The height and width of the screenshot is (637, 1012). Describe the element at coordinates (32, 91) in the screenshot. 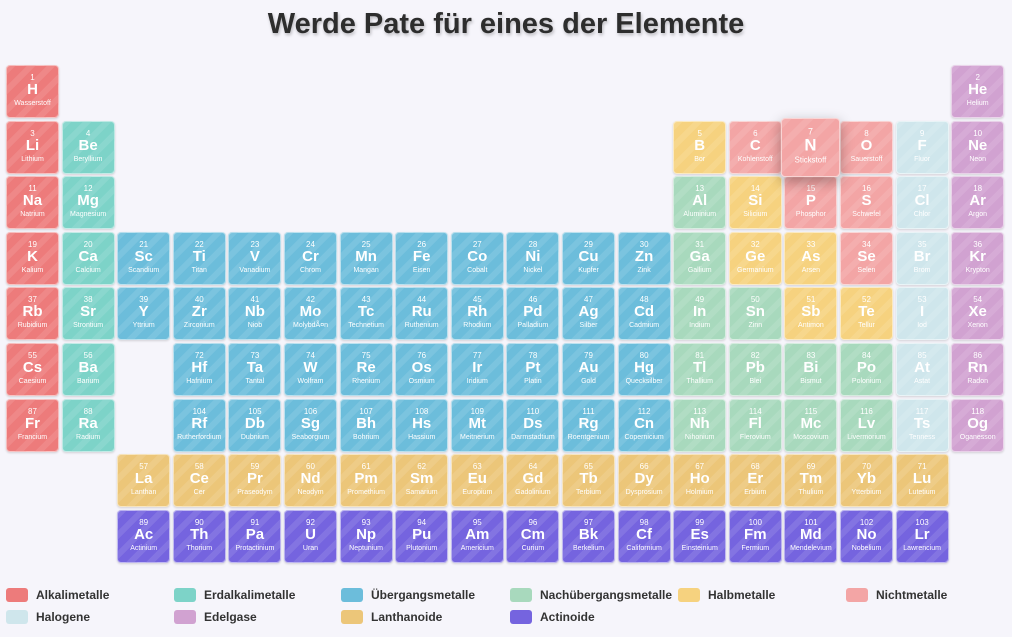

I see `element-tile-h: 1 H Wasserstoff` at that location.